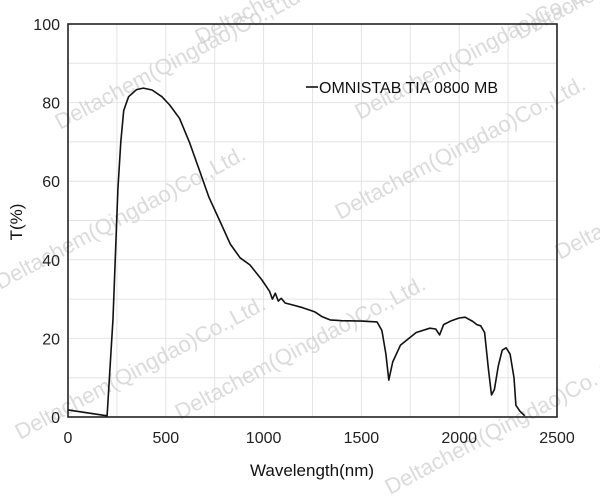 The height and width of the screenshot is (500, 600). Describe the element at coordinates (51, 339) in the screenshot. I see `y-tick-label: 20` at that location.